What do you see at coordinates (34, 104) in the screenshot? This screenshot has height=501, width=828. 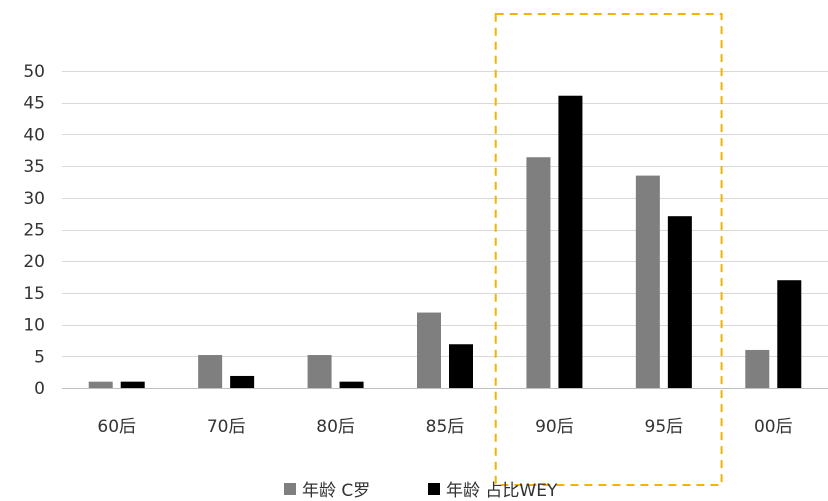 I see `y-tick-label: 45` at bounding box center [34, 104].